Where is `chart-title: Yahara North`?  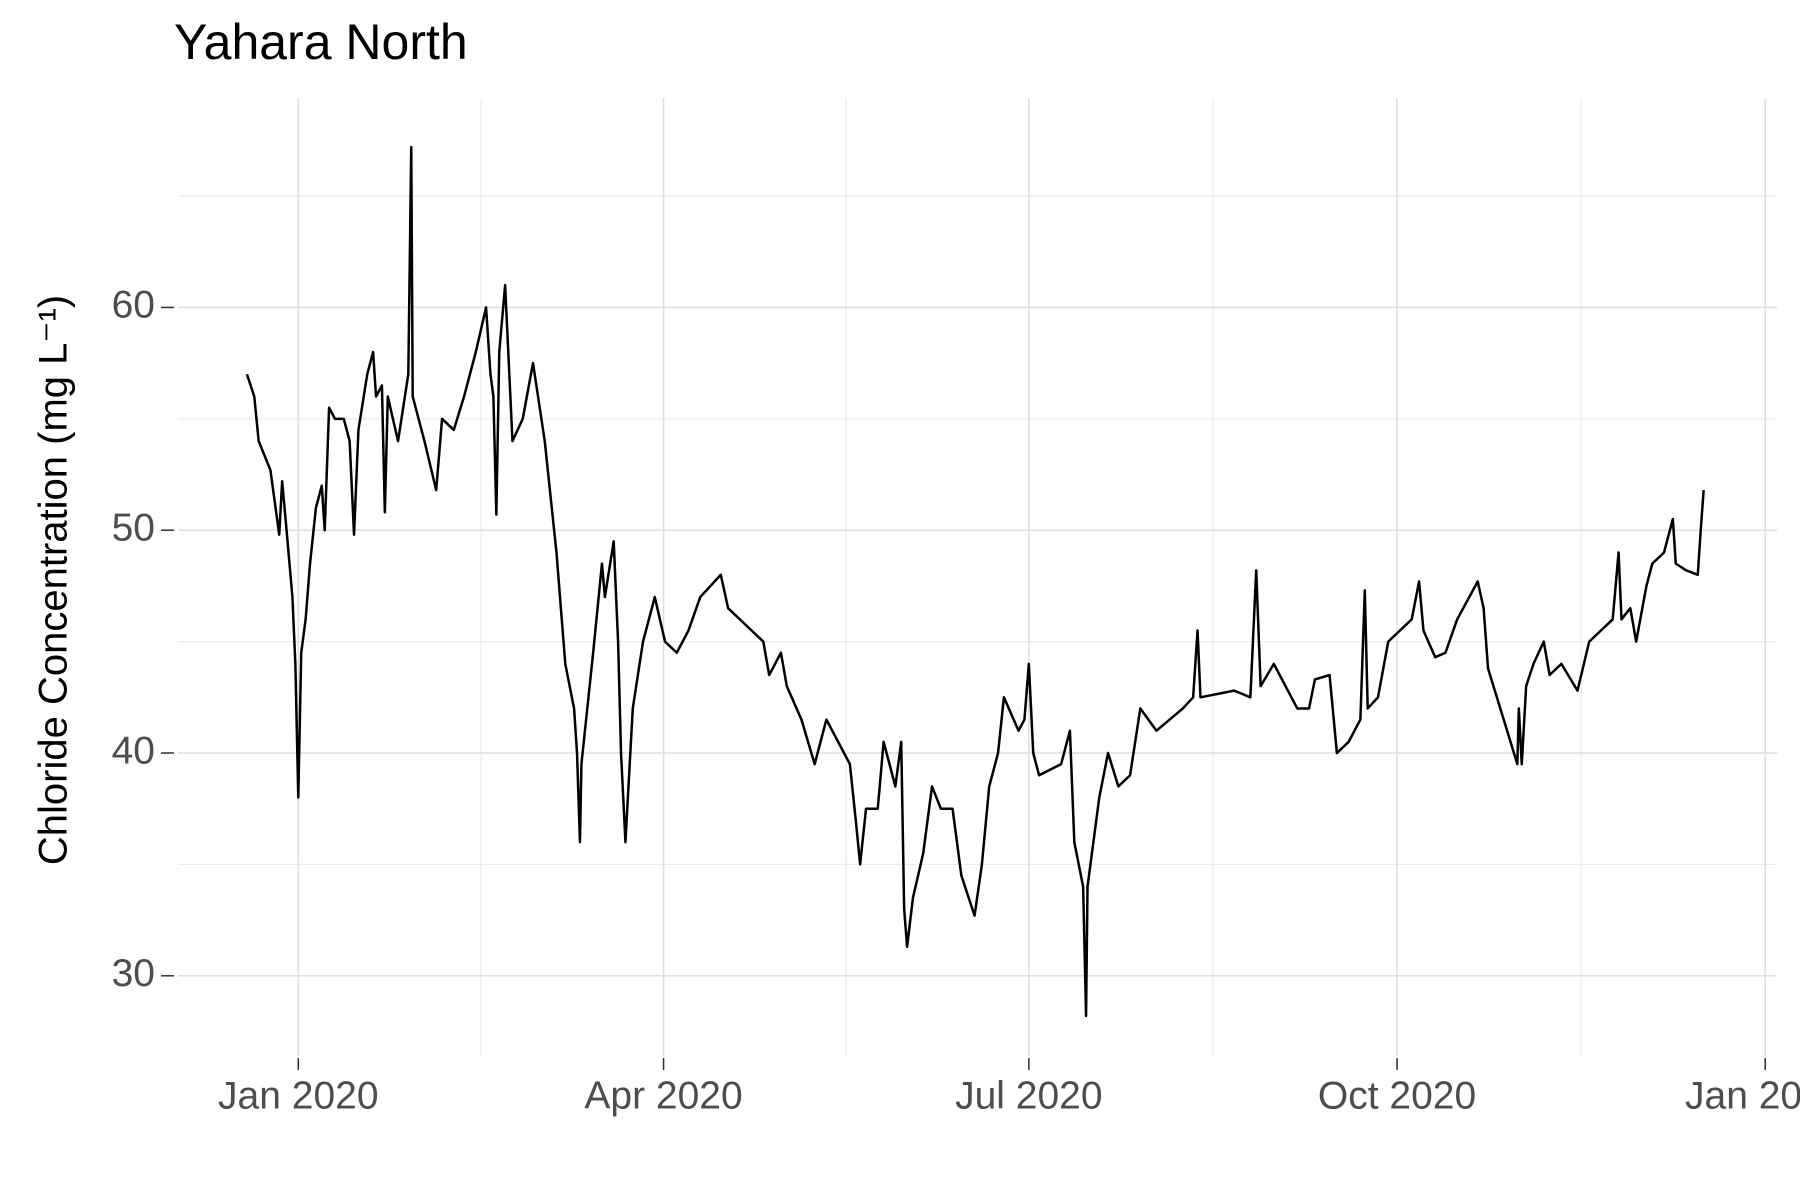 chart-title: Yahara North is located at coordinates (321, 42).